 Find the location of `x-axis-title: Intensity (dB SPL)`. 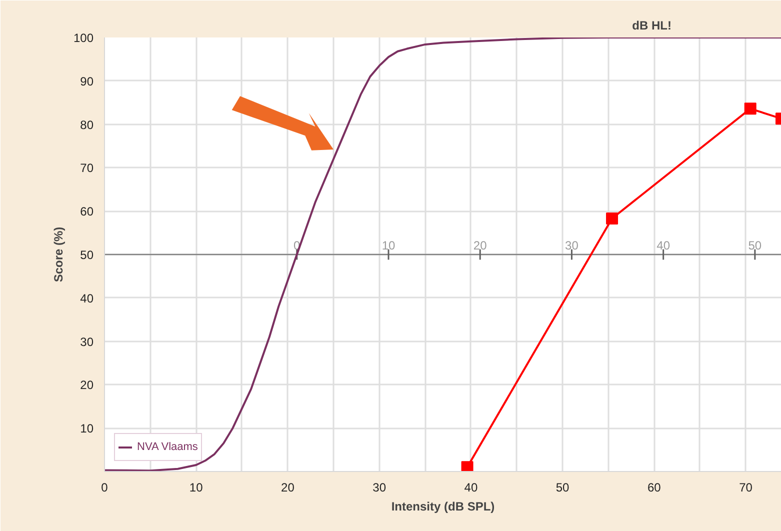

x-axis-title: Intensity (dB SPL) is located at coordinates (443, 507).